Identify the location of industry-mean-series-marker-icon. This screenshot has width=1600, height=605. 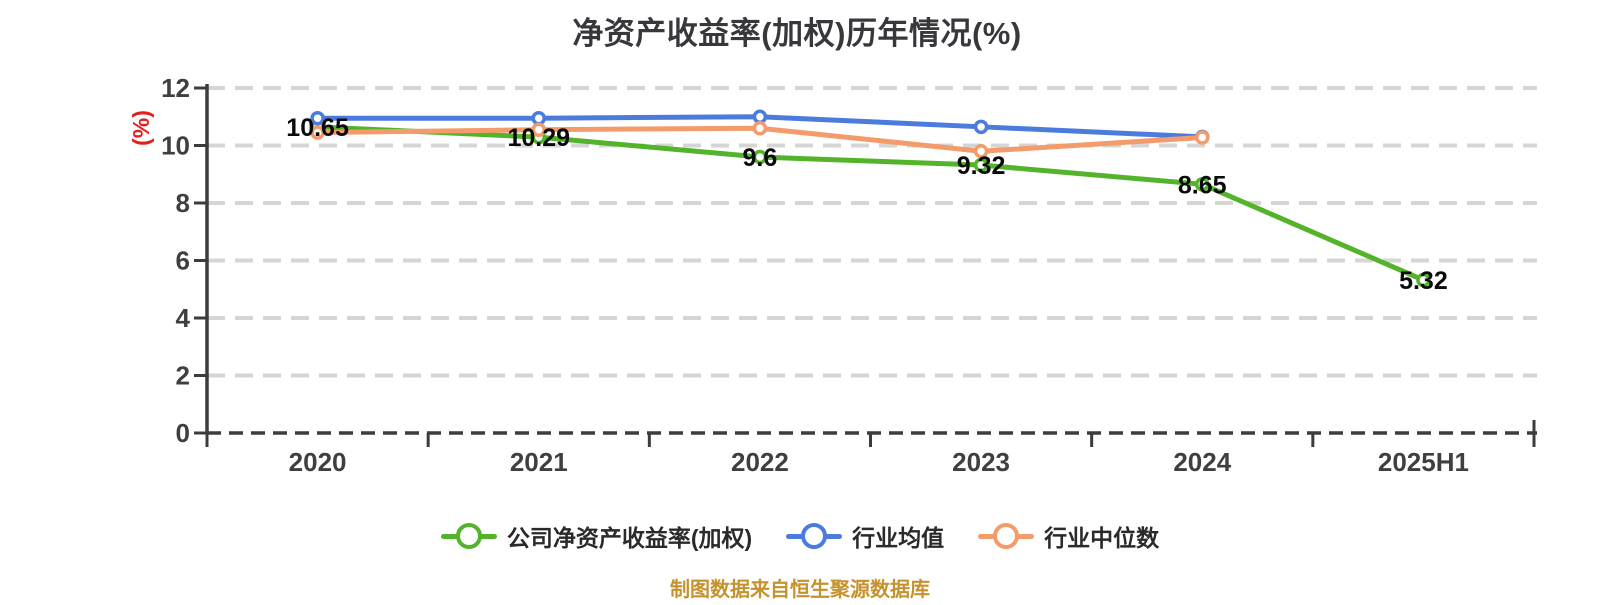
(814, 536).